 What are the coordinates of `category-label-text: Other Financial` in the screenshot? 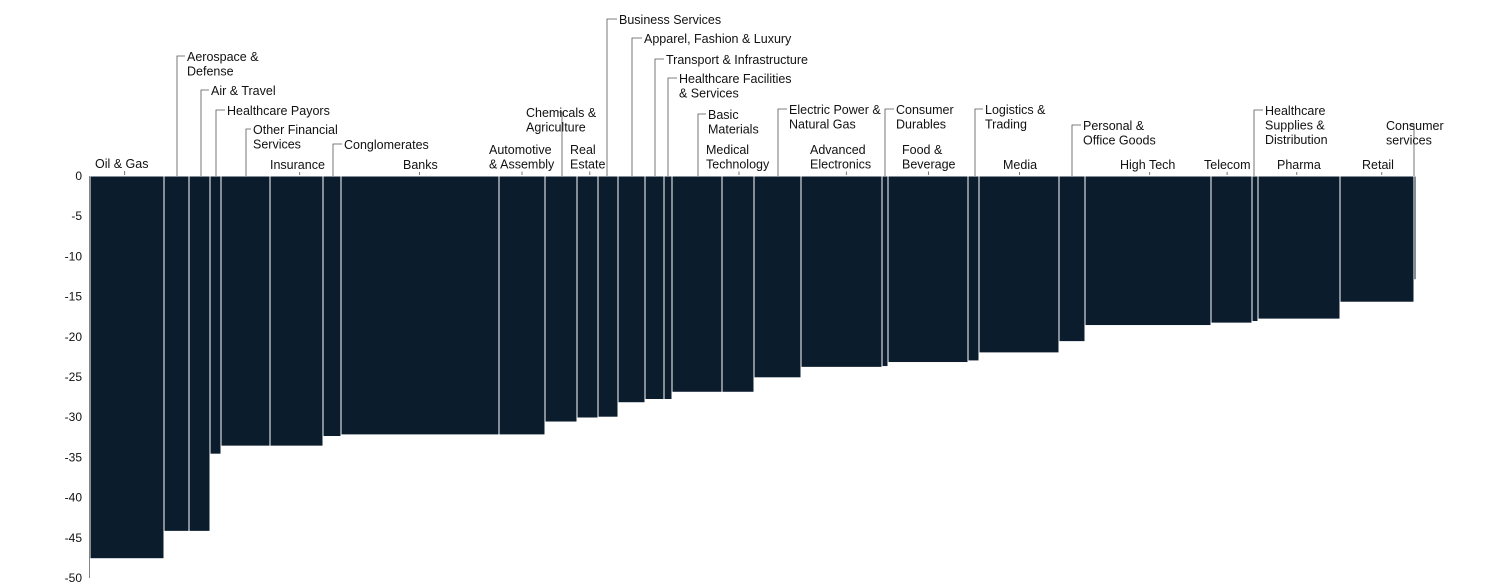 It's located at (295, 130).